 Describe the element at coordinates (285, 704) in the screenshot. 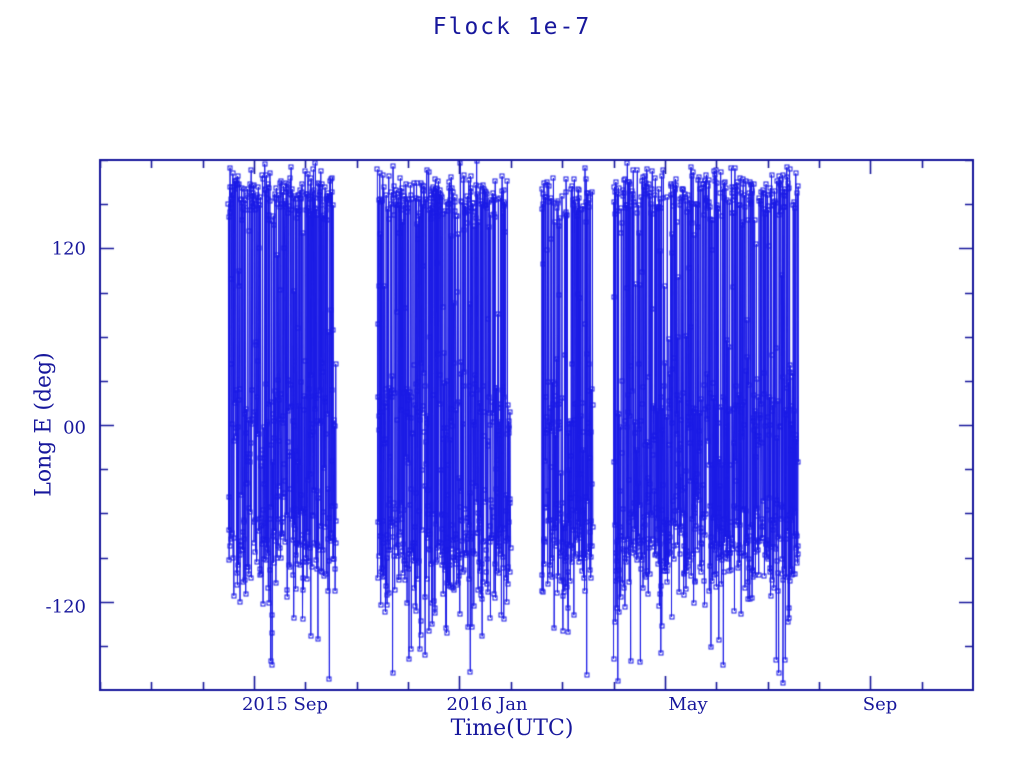

I see `x-tick-label-2015-sep: 2015 Sep` at that location.